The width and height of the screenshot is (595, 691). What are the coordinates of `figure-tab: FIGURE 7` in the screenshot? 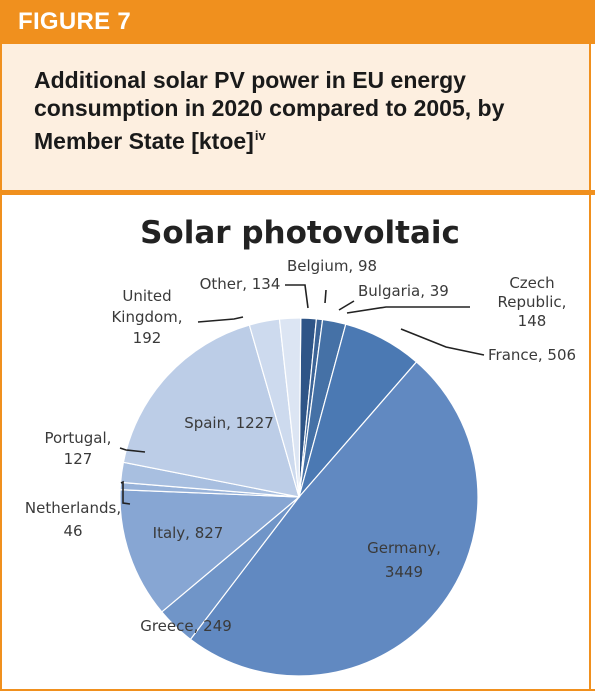 It's located at (297, 22).